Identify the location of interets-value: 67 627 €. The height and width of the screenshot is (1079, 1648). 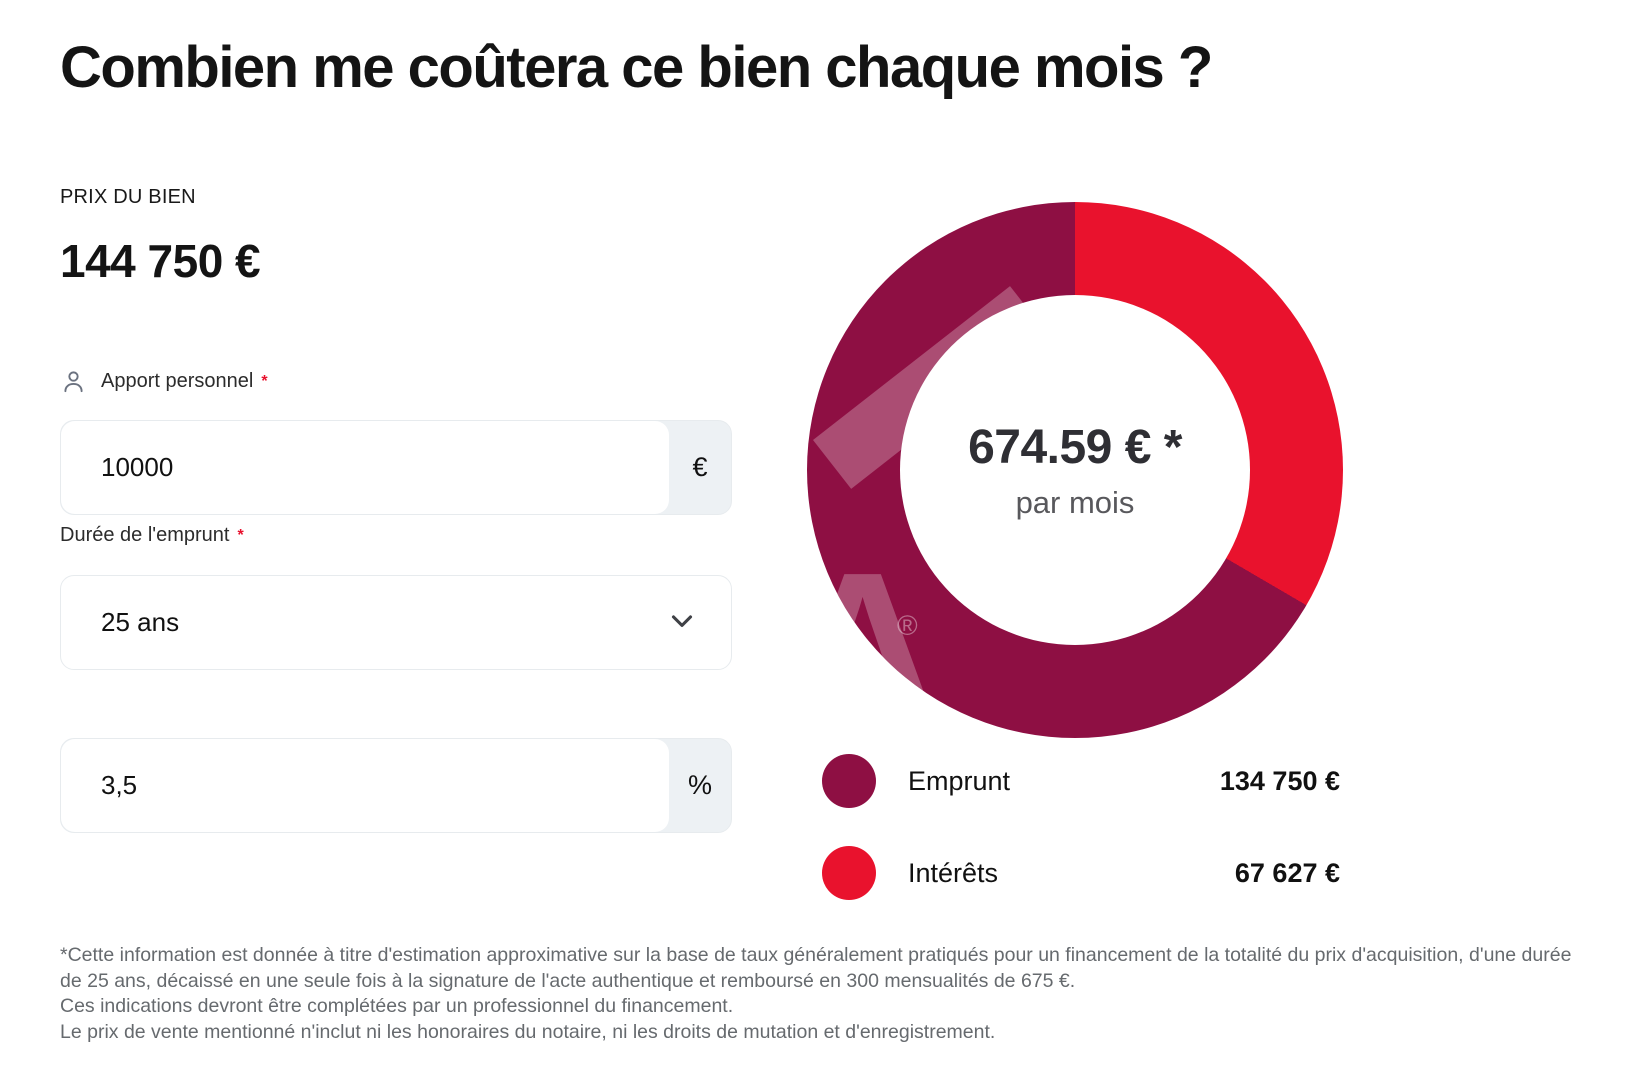
(1287, 872).